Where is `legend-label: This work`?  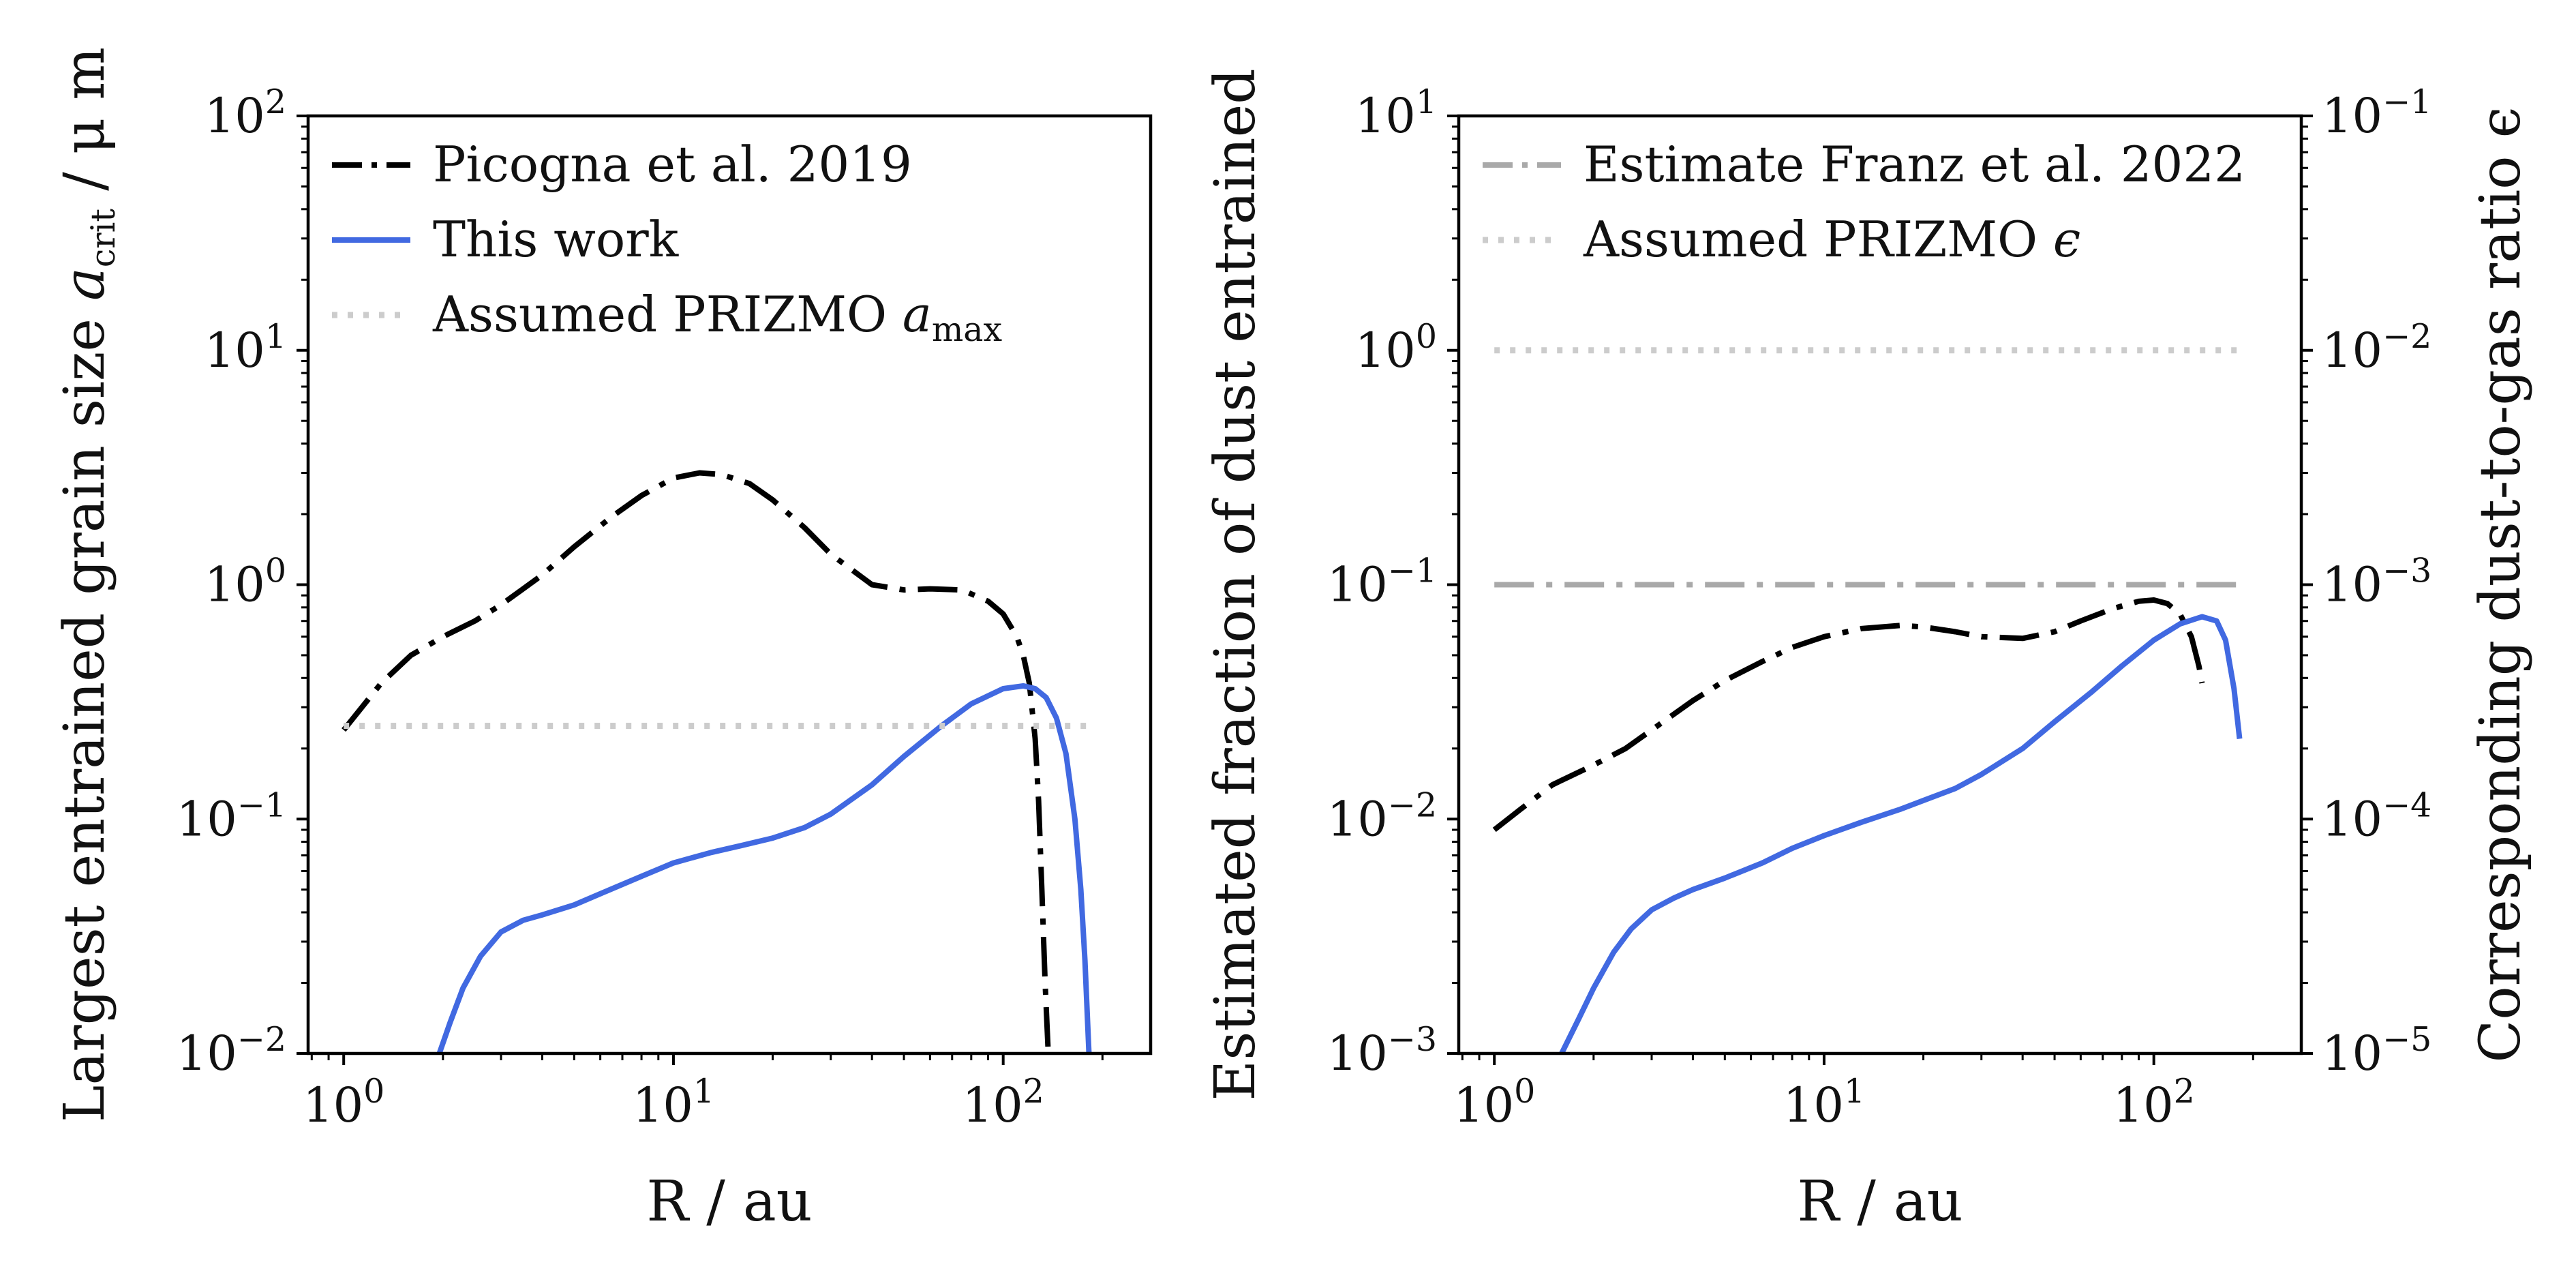
legend-label: This work is located at coordinates (556, 239).